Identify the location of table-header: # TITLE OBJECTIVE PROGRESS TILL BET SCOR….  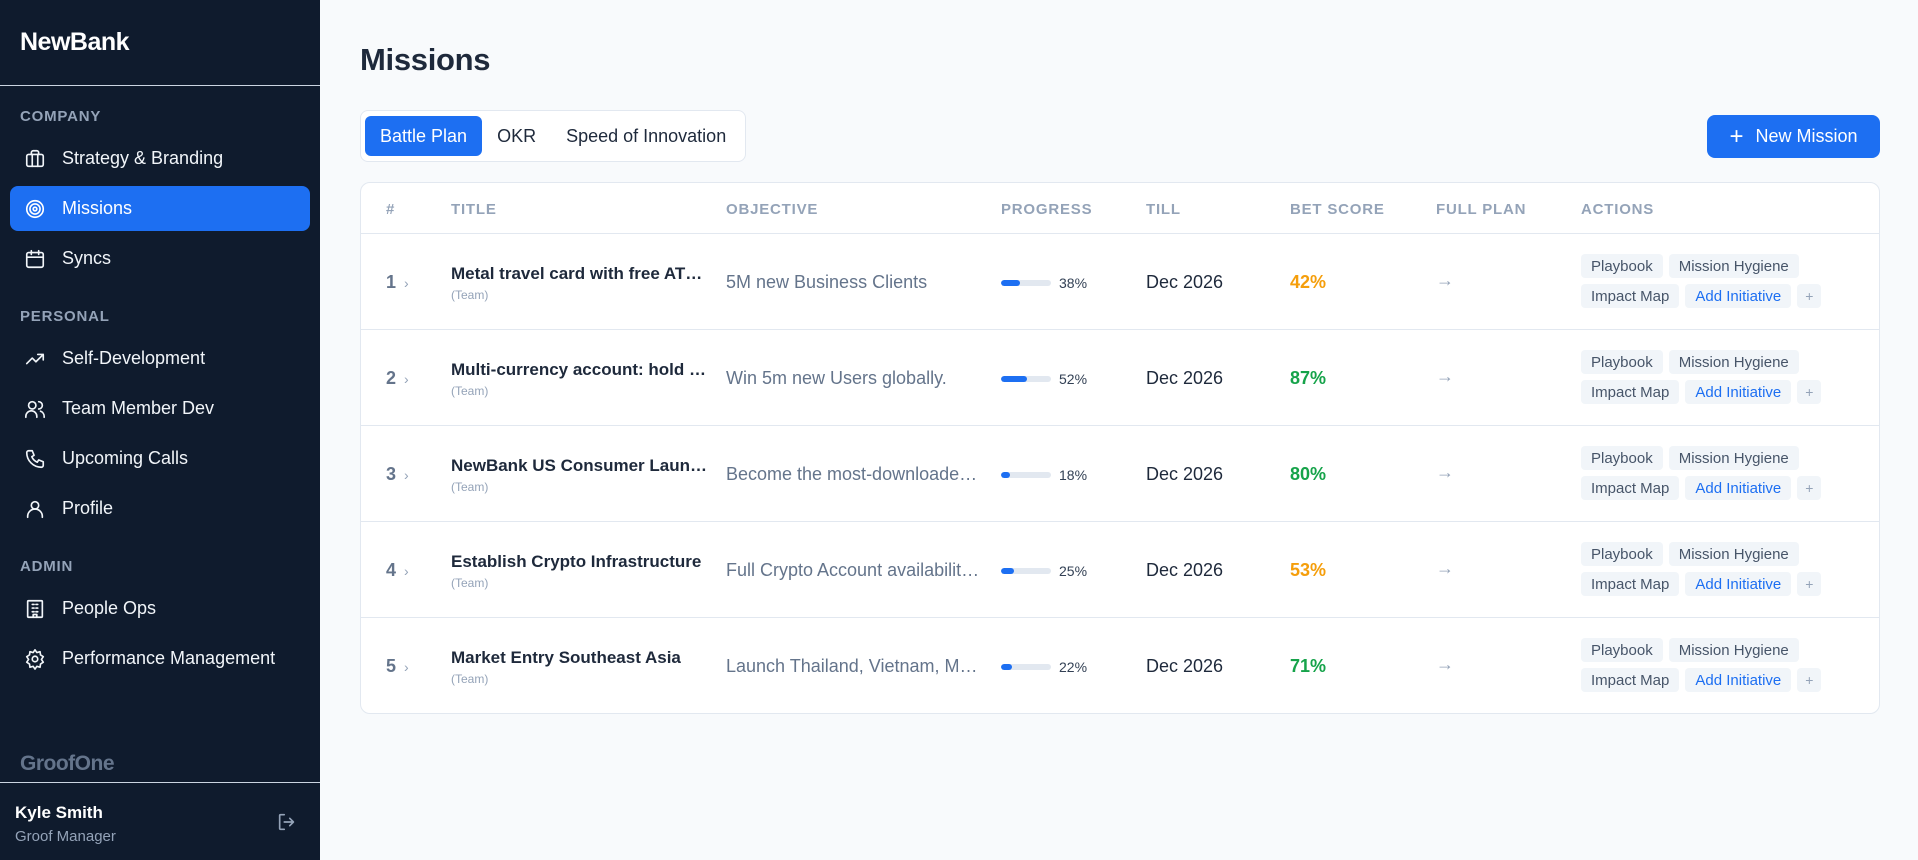
(1120, 208).